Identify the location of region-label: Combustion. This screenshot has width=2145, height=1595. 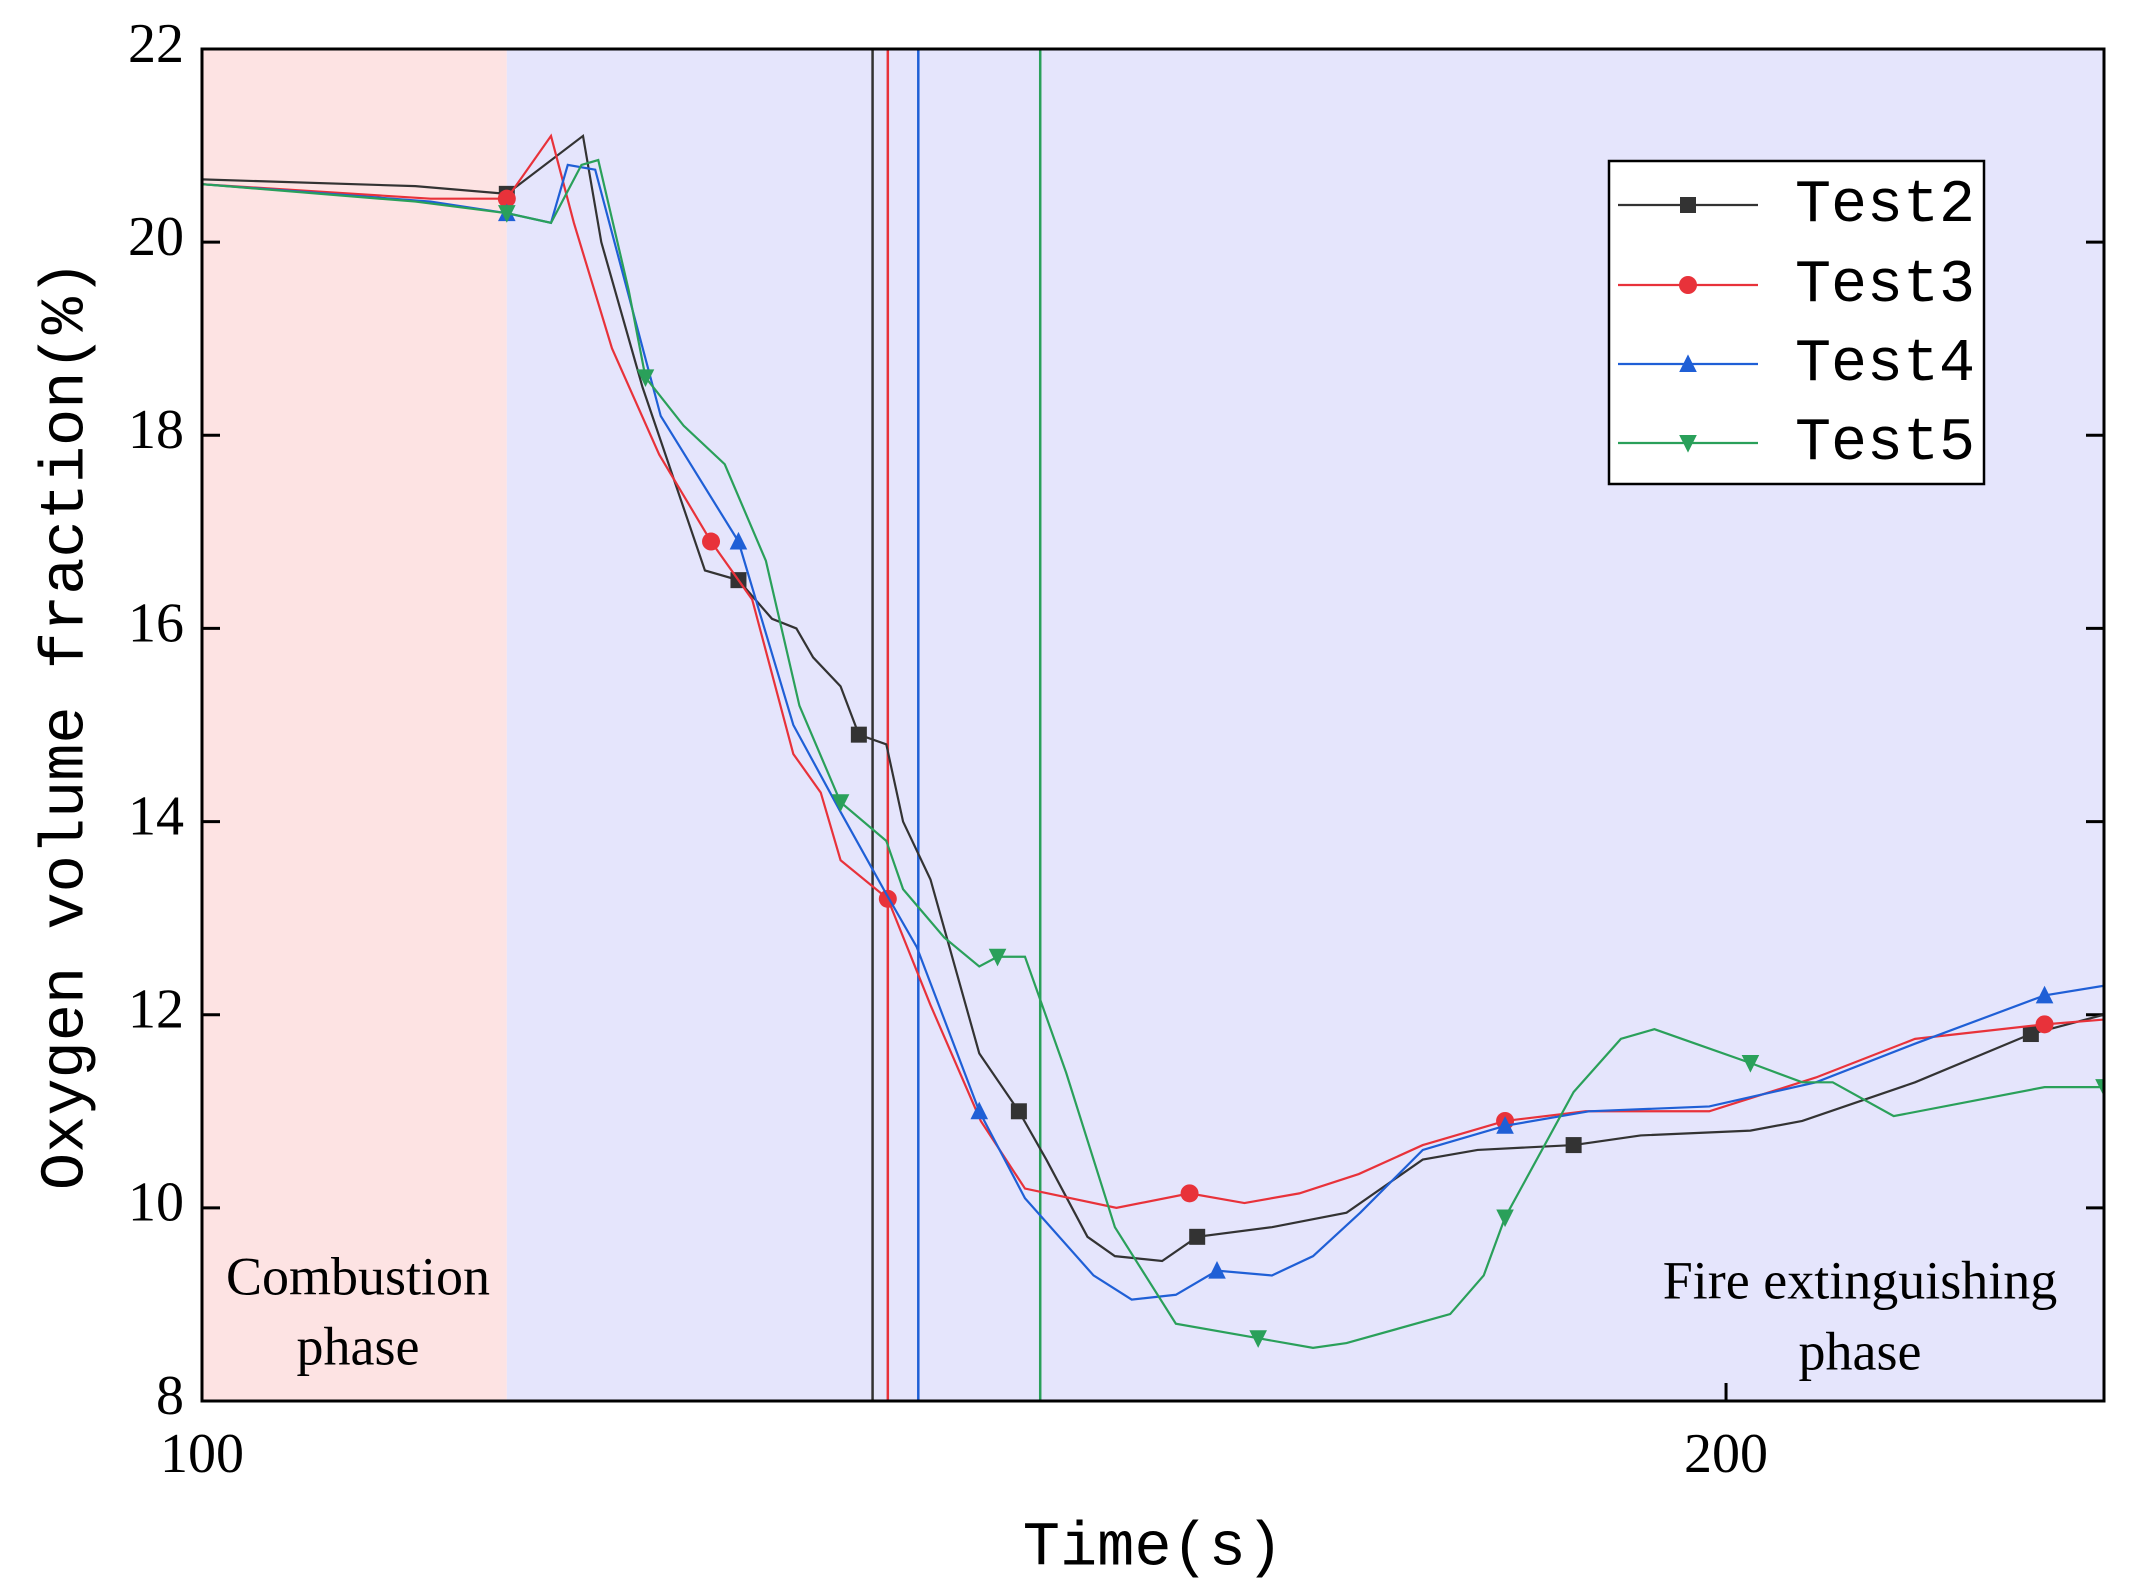
(358, 1276).